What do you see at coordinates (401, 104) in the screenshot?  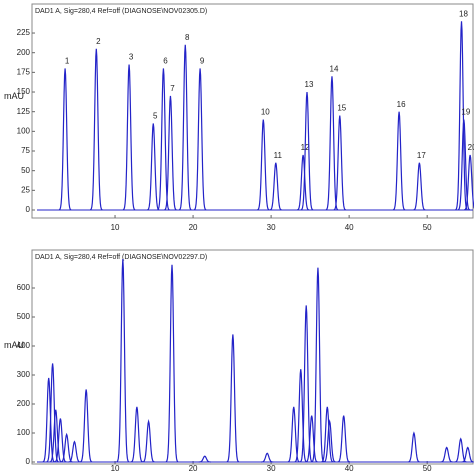 I see `peak-label: 16` at bounding box center [401, 104].